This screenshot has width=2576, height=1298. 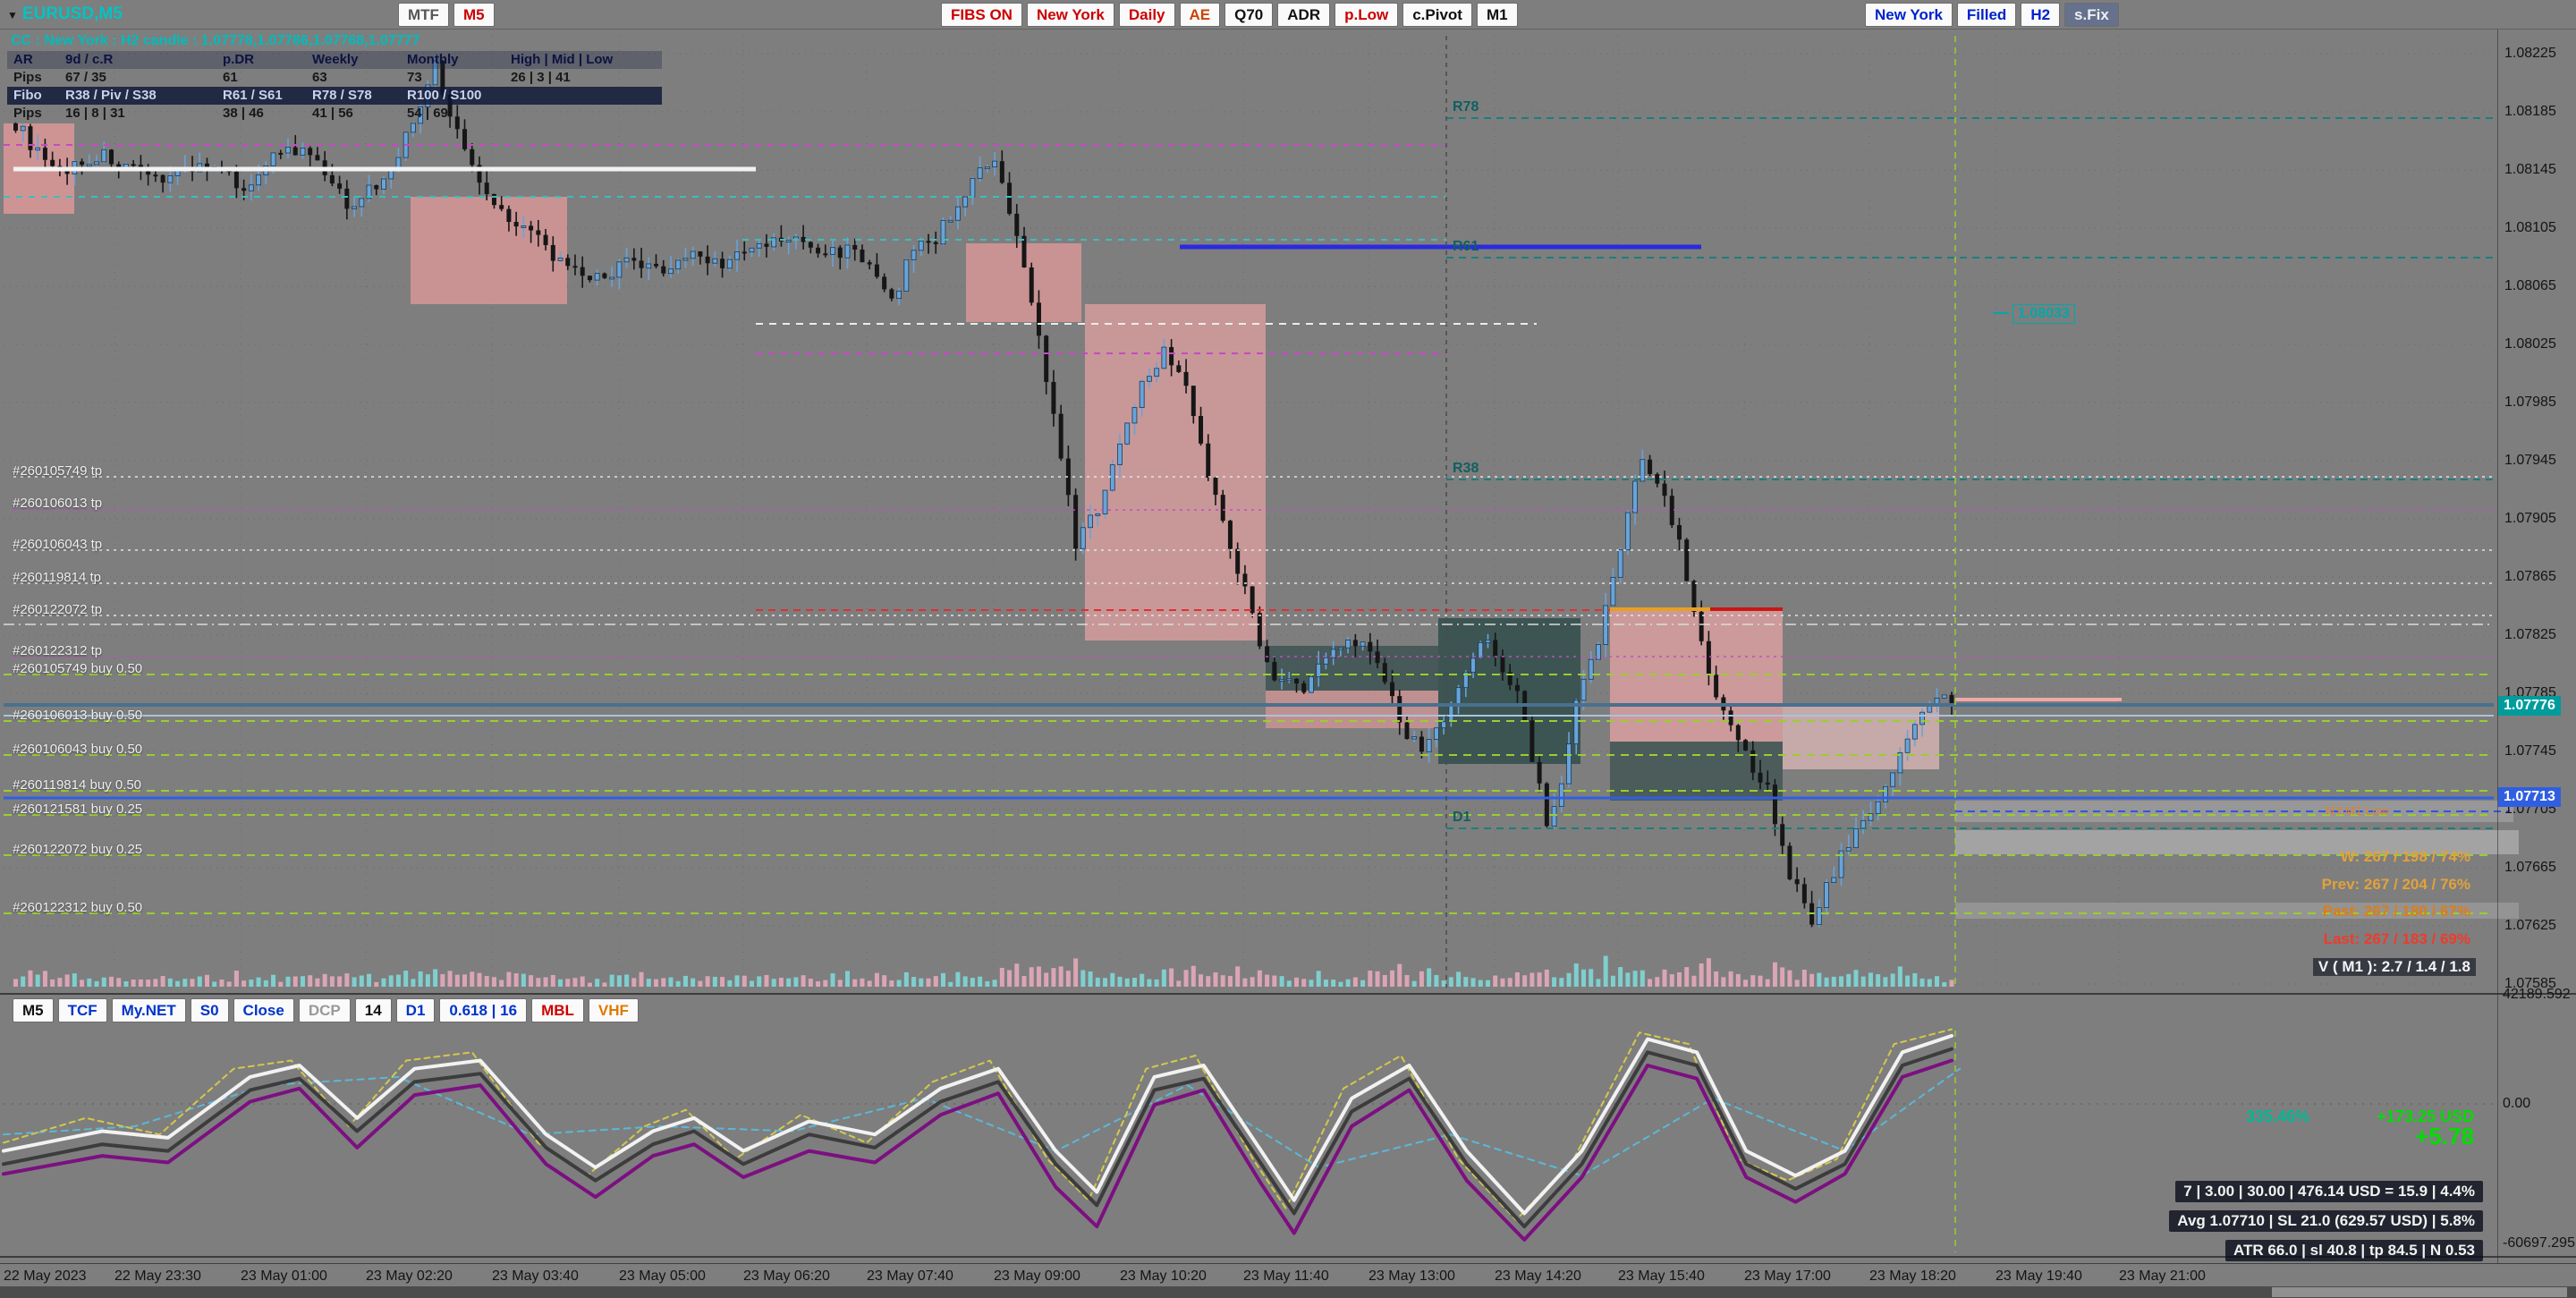 What do you see at coordinates (1249, 15) in the screenshot?
I see `toolbar-button-q70: Q70` at bounding box center [1249, 15].